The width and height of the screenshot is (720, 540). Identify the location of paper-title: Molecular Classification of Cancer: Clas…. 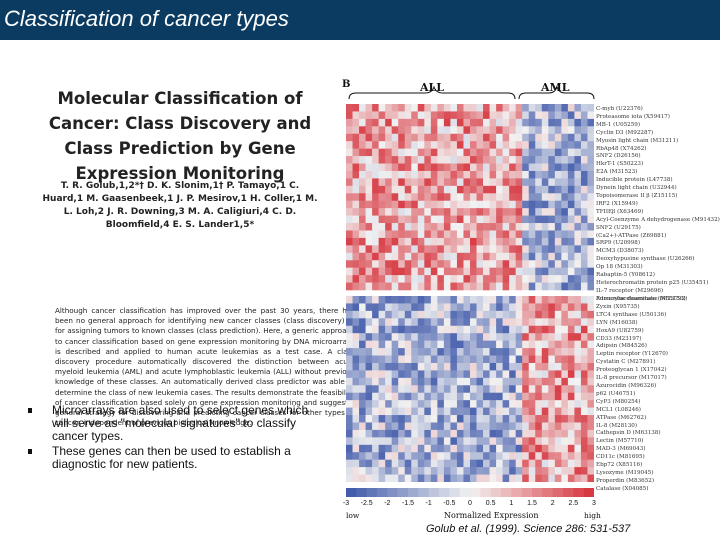
(180, 136).